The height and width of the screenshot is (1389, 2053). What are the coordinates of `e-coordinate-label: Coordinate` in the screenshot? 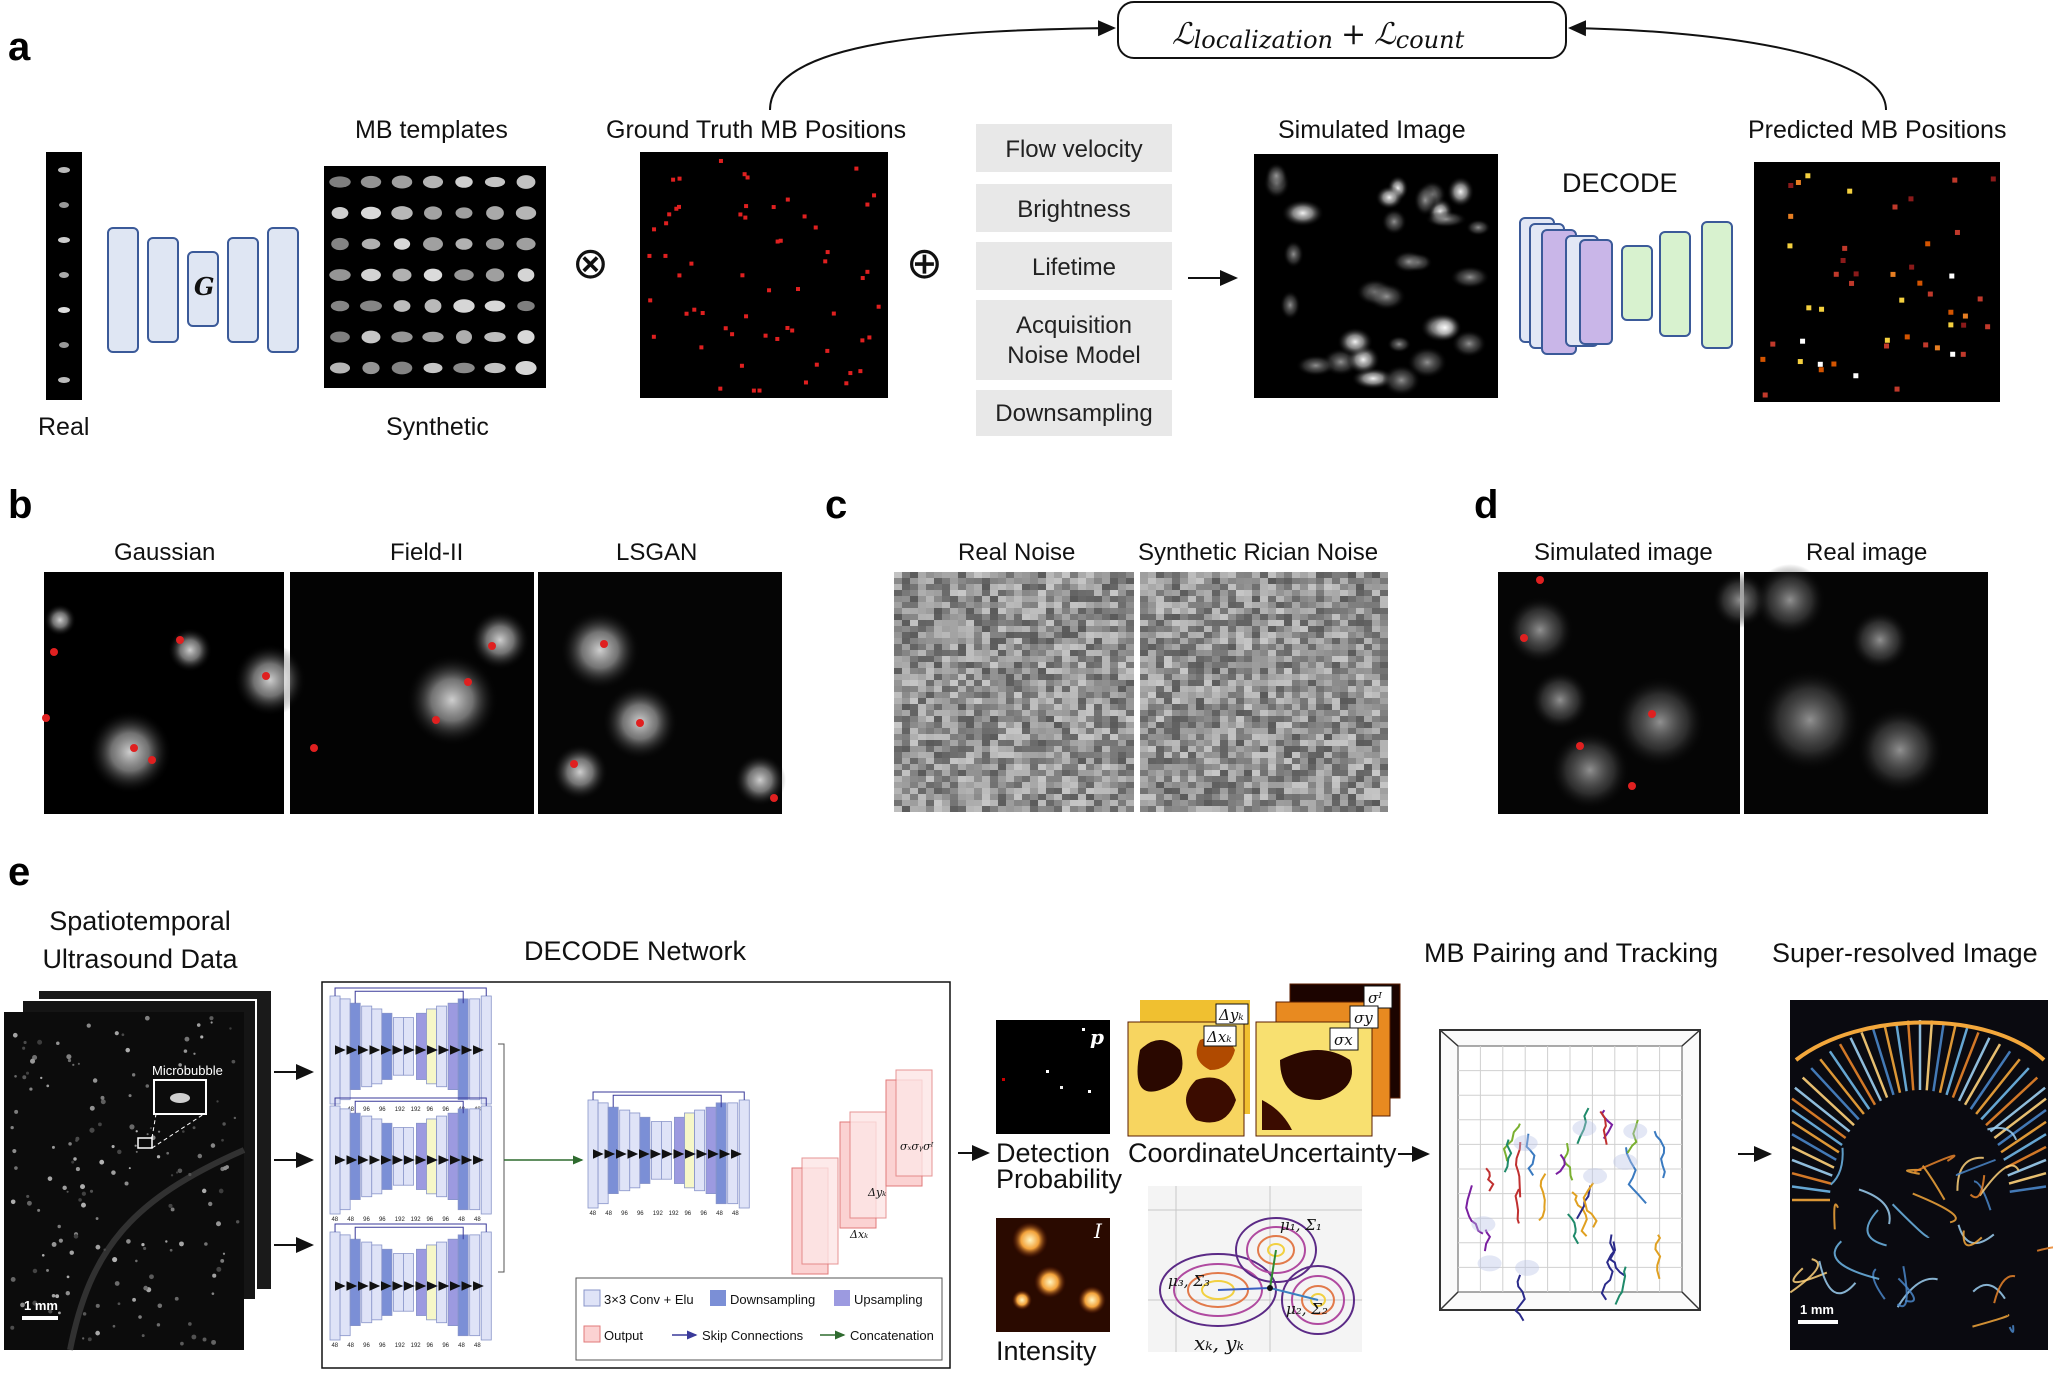 It's located at (1194, 1153).